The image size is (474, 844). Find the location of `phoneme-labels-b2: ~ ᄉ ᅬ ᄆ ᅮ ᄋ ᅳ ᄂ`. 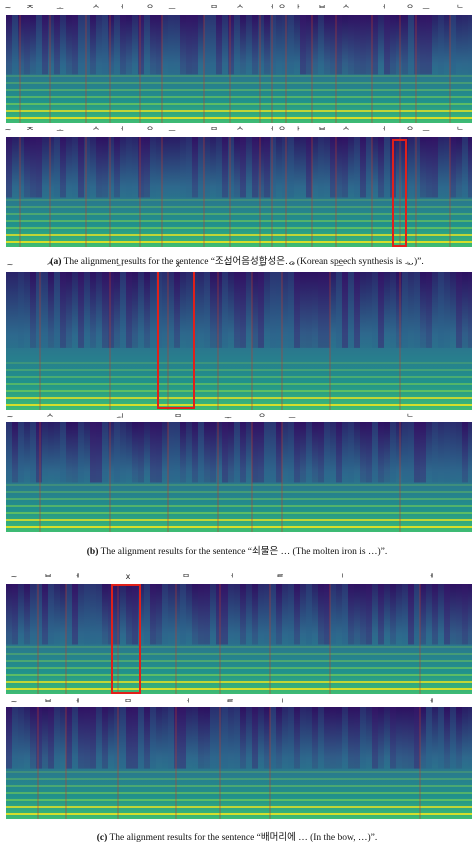

phoneme-labels-b2: ~ ᄉ ᅬ ᄆ ᅮ ᄋ ᅳ ᄂ is located at coordinates (237, 418).